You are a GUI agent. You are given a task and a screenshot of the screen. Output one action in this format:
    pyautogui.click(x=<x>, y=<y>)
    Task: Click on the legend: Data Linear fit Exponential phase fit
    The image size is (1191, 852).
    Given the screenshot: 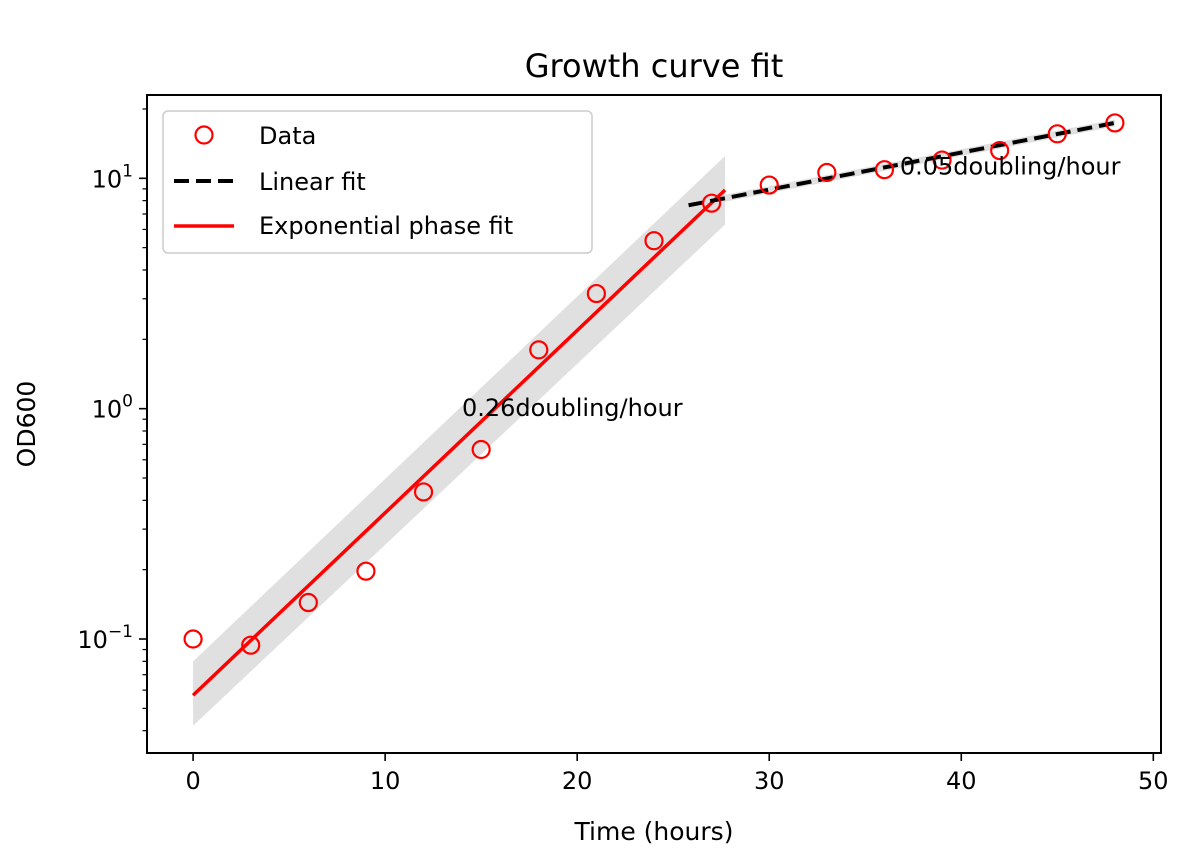 What is the action you would take?
    pyautogui.click(x=377, y=182)
    